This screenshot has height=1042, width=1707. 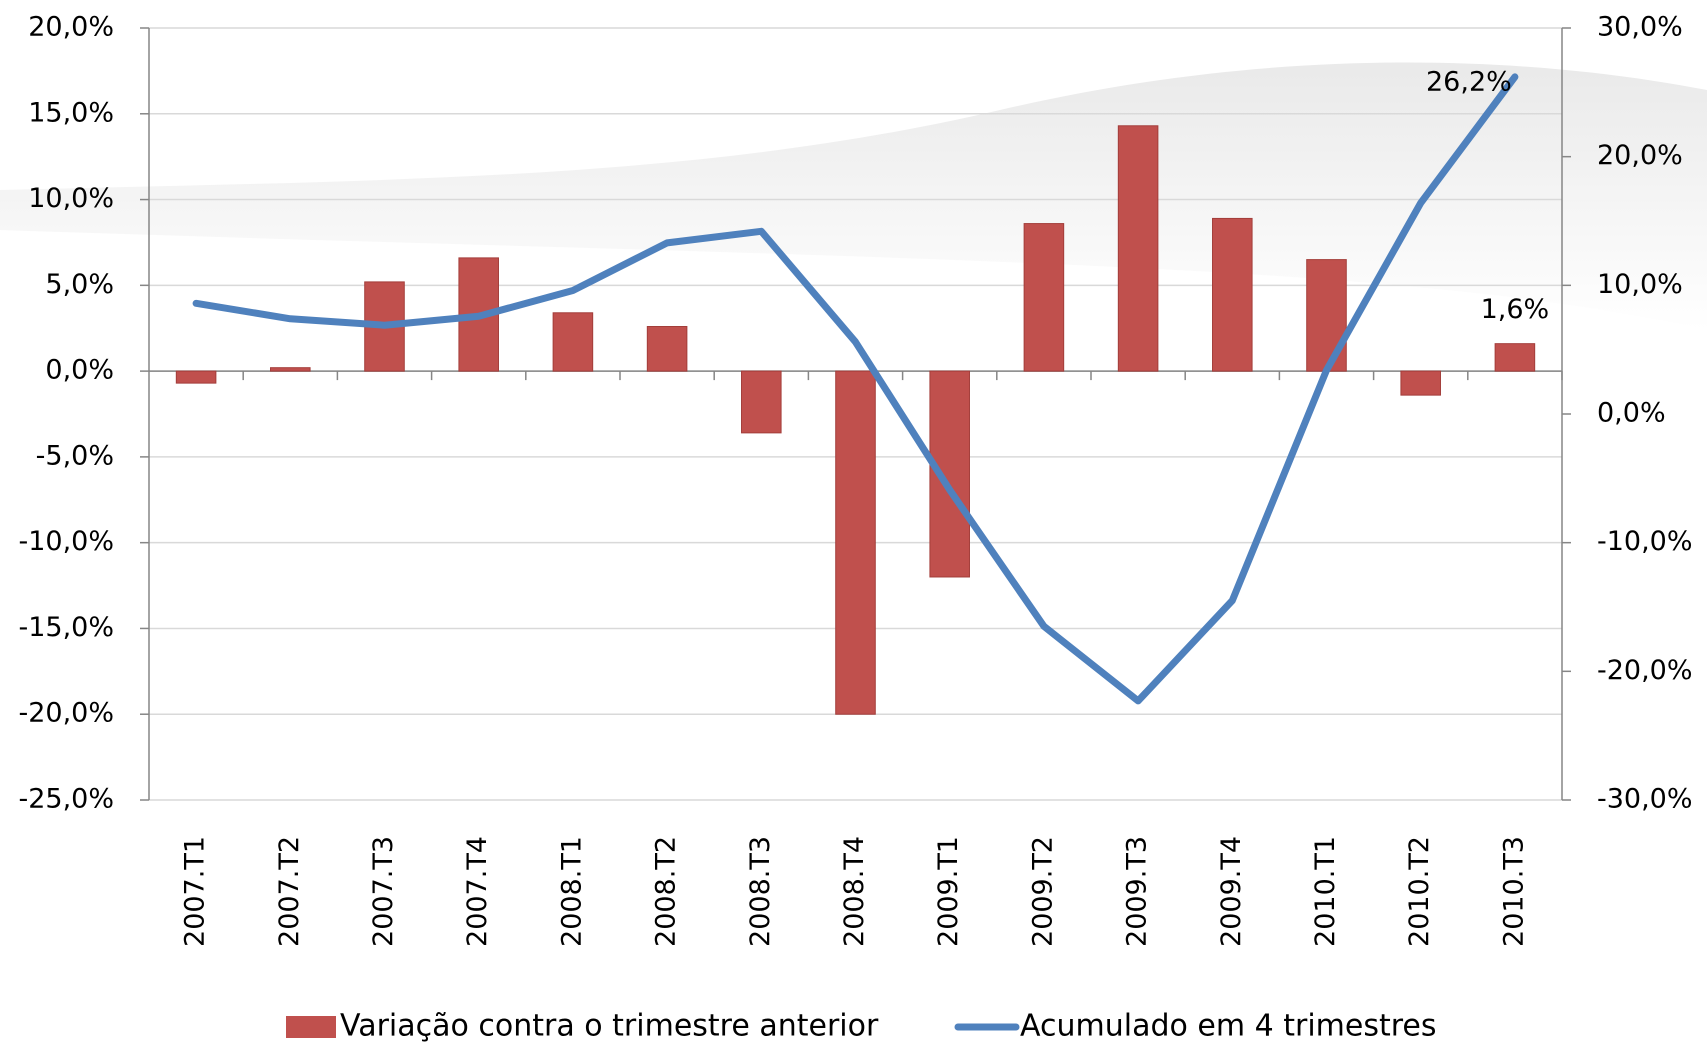 I want to click on legend-label: Acumulado em 4 trimestres, so click(x=1228, y=1025).